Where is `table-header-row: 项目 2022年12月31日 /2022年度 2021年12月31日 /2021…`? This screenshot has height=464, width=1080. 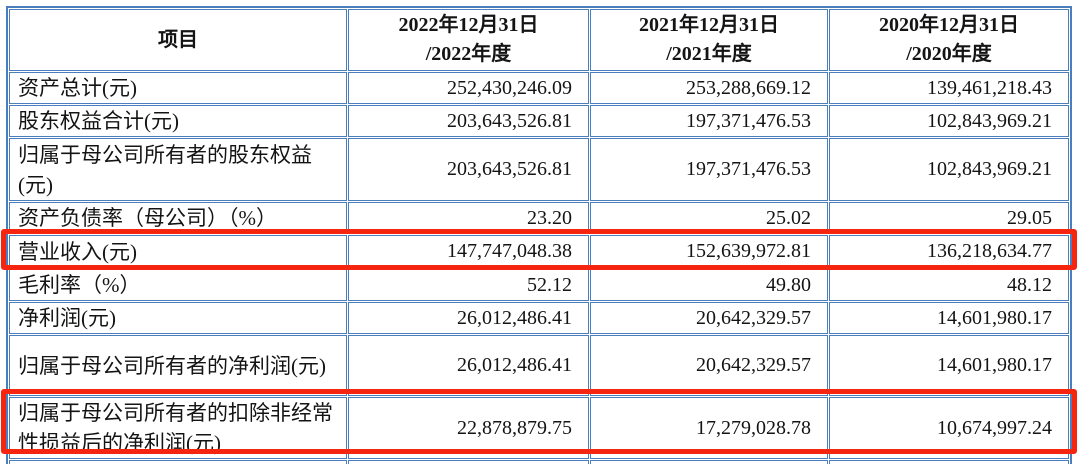
table-header-row: 项目 2022年12月31日 /2022年度 2021年12月31日 /2021… is located at coordinates (539, 40).